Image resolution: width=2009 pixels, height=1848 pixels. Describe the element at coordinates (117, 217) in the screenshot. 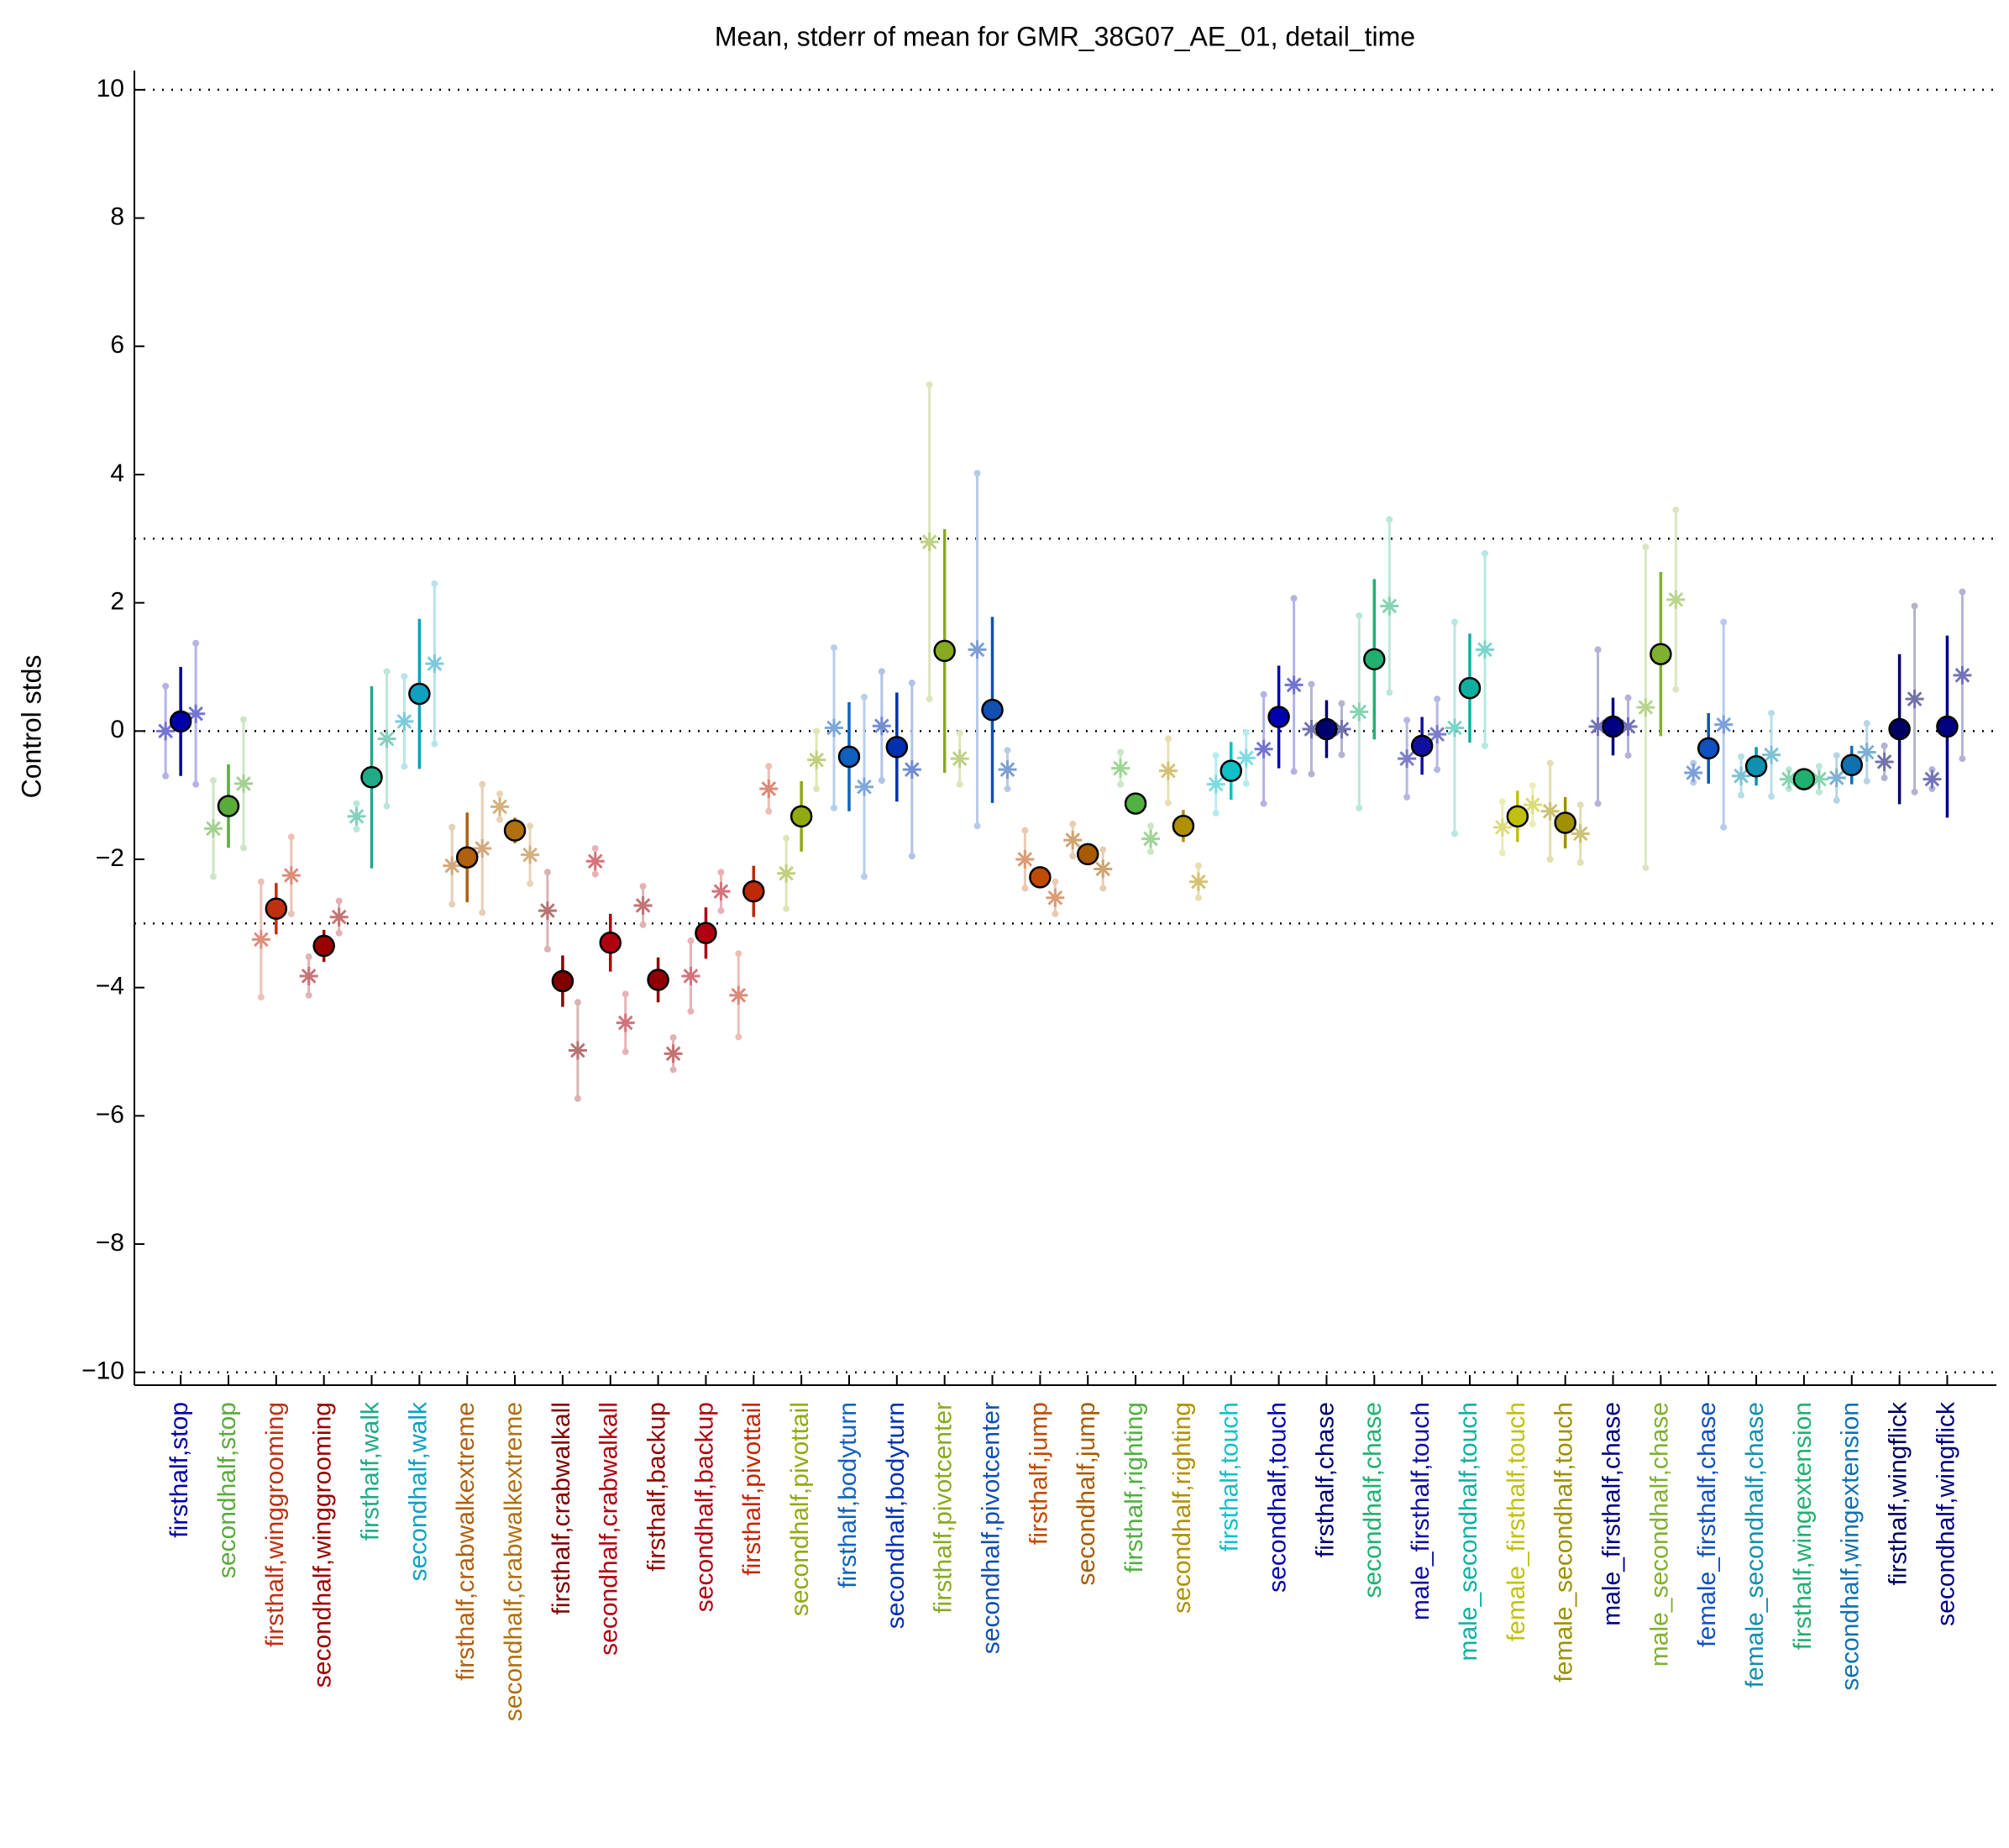

I see `y-tick-label: 8` at that location.